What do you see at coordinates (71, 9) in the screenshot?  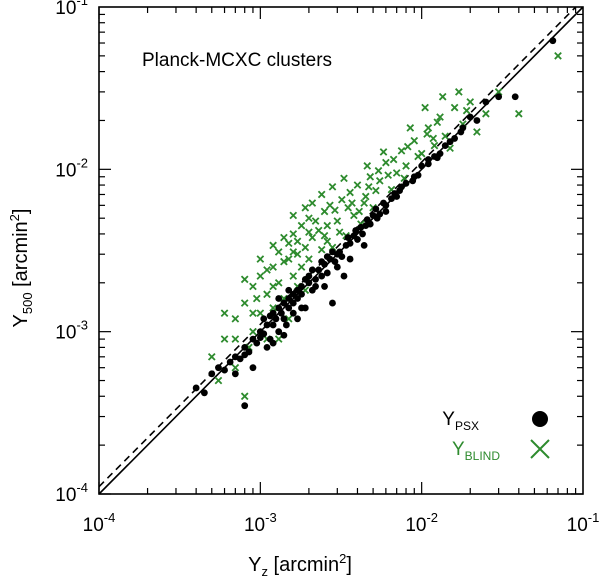 I see `y-tick-label: 10-1` at bounding box center [71, 9].